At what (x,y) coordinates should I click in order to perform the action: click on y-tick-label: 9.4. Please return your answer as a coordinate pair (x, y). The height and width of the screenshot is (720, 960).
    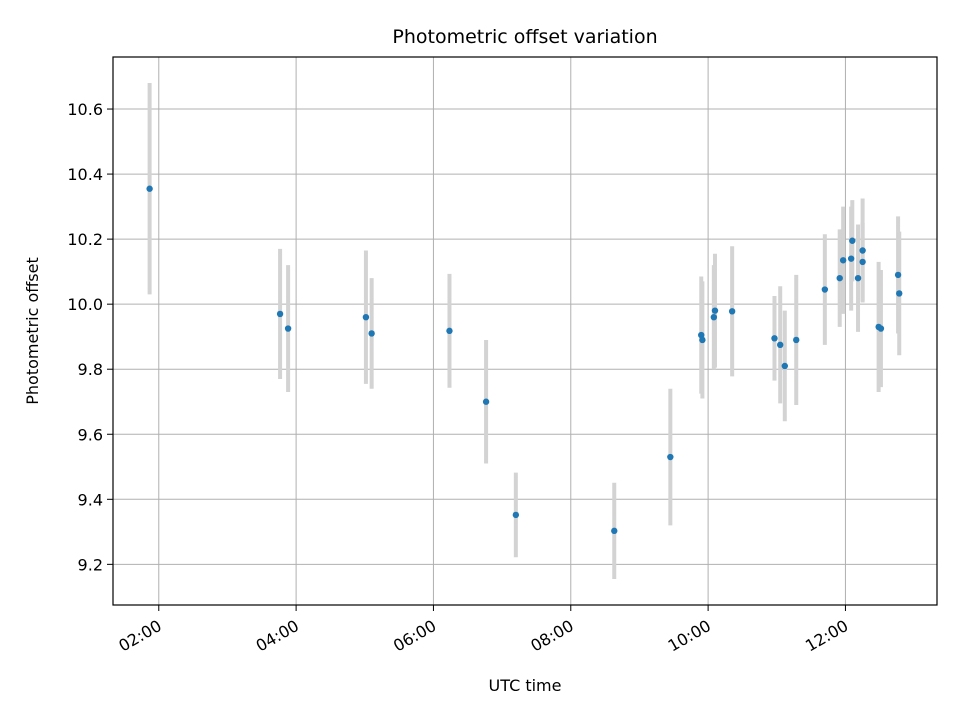
    Looking at the image, I should click on (90, 499).